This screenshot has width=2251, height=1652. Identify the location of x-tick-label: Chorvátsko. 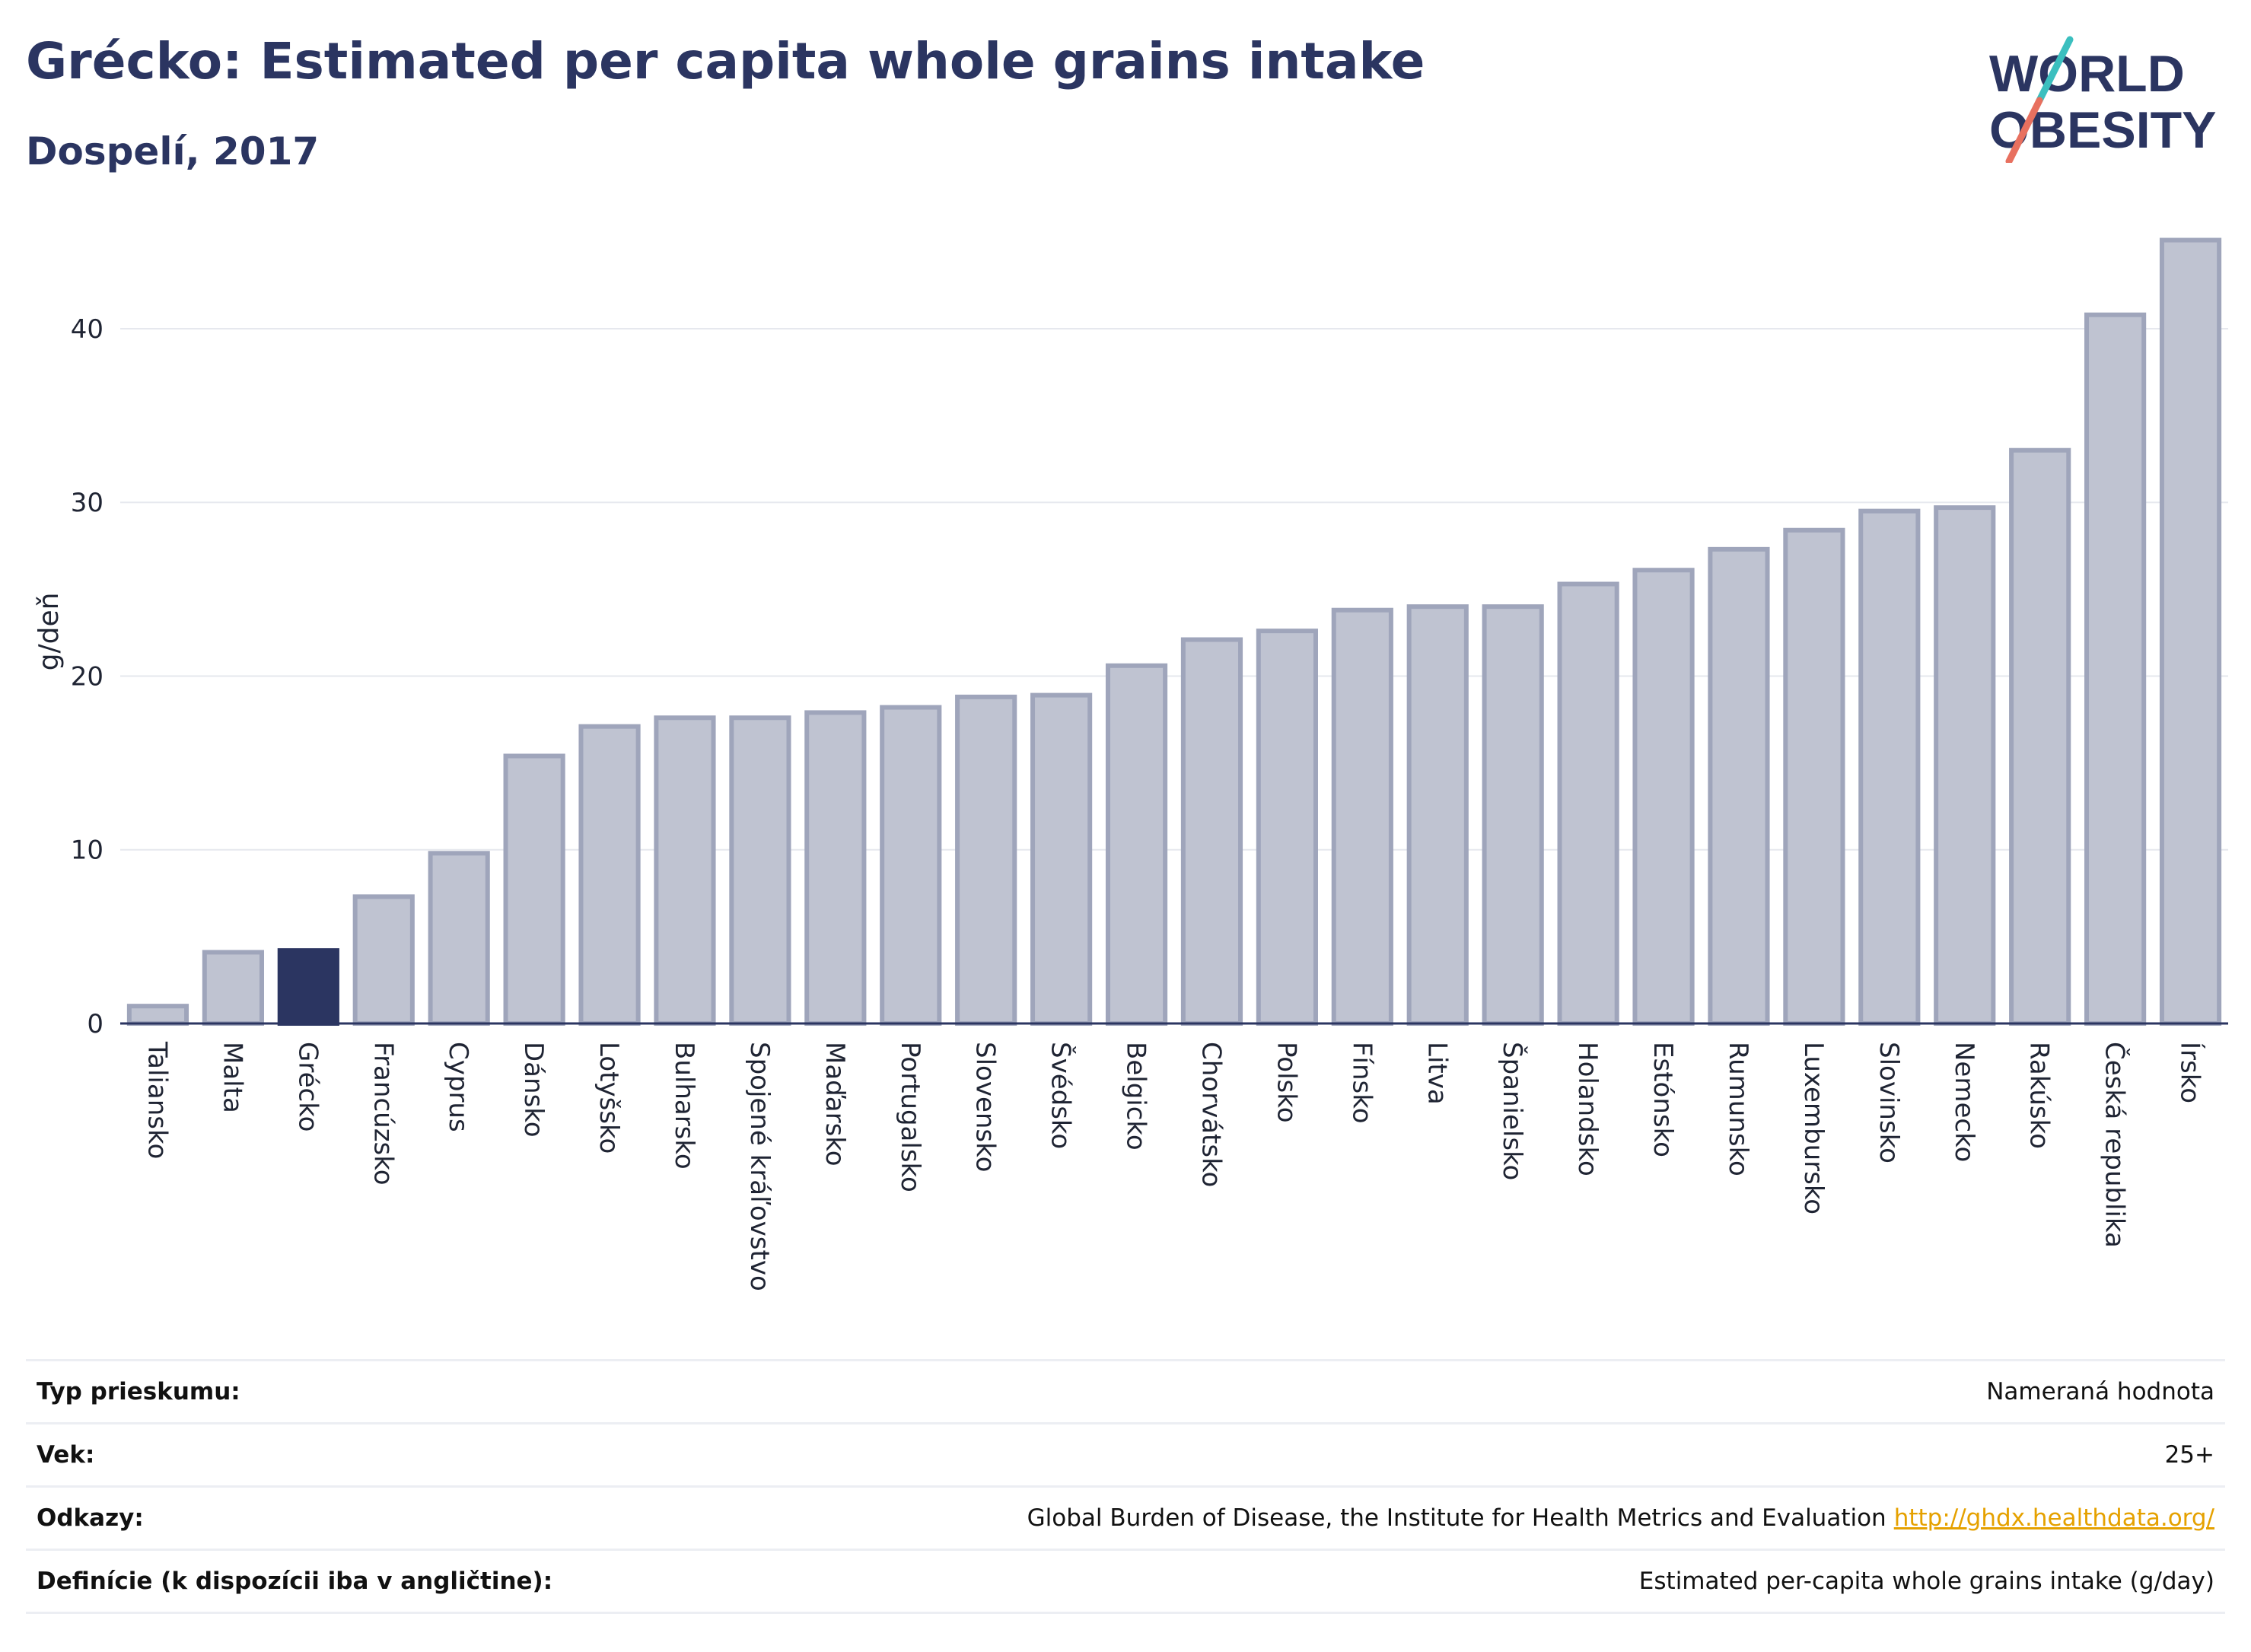
(1211, 1114).